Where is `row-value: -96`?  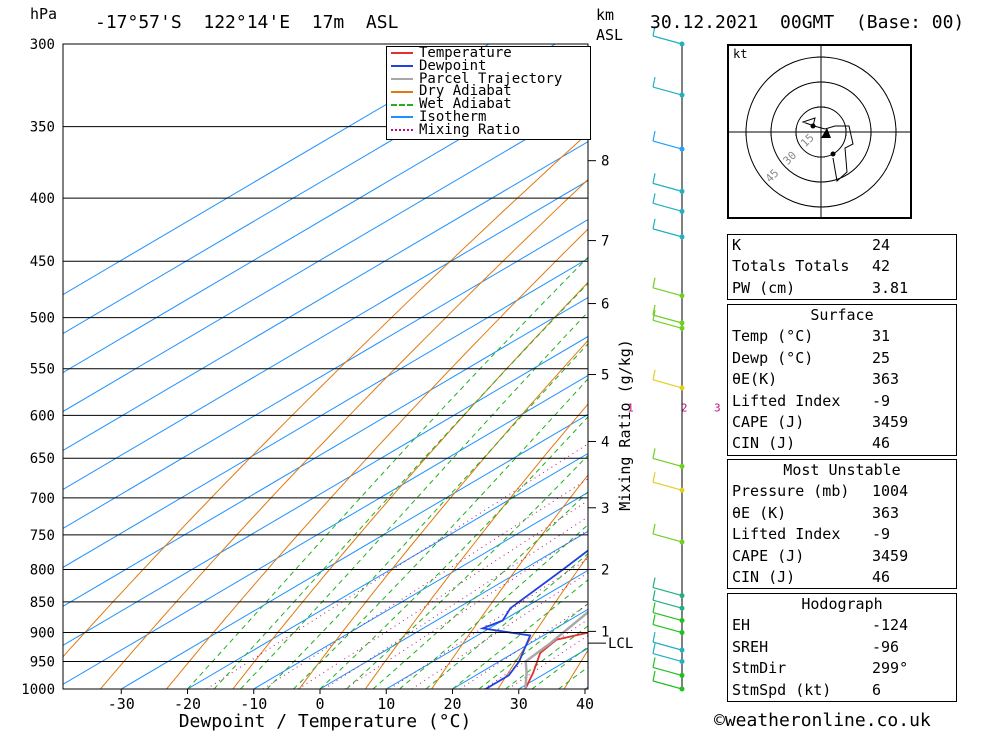
row-value: -96 is located at coordinates (886, 646).